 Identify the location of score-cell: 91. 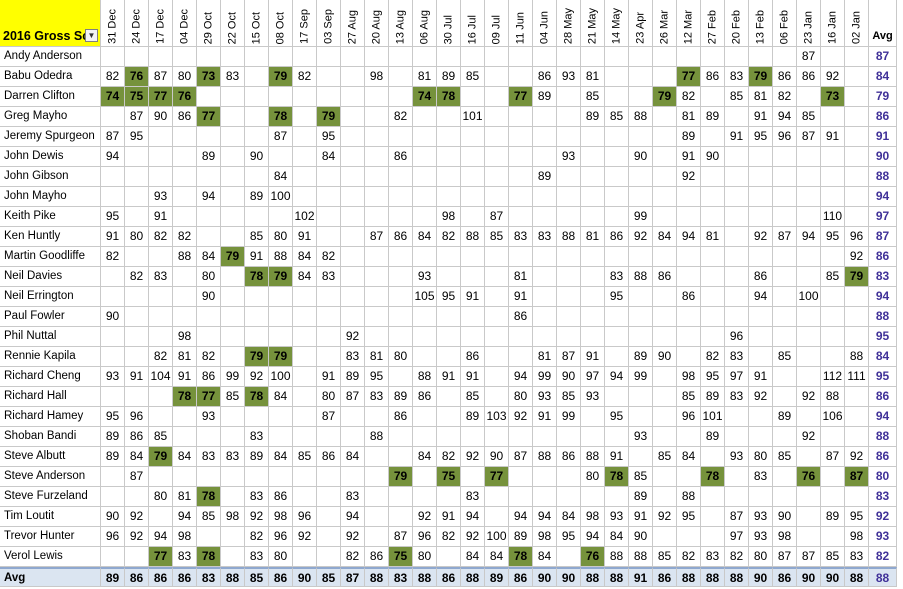
(449, 517).